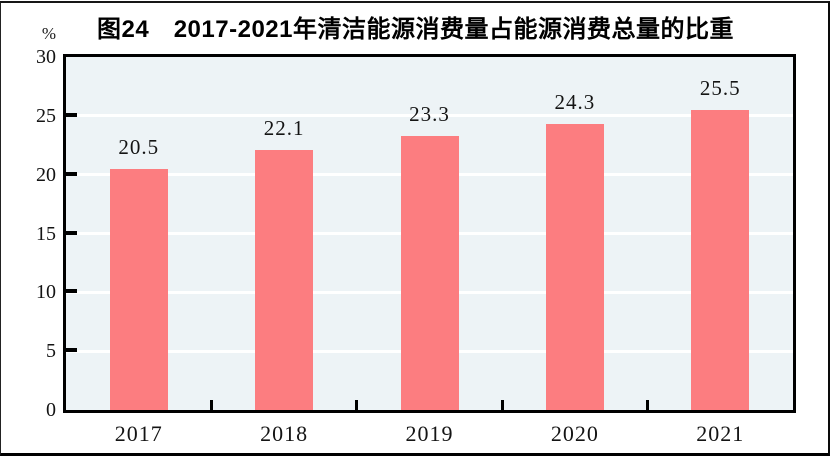 The image size is (831, 457). I want to click on y-axis-label-5: 5, so click(51, 351).